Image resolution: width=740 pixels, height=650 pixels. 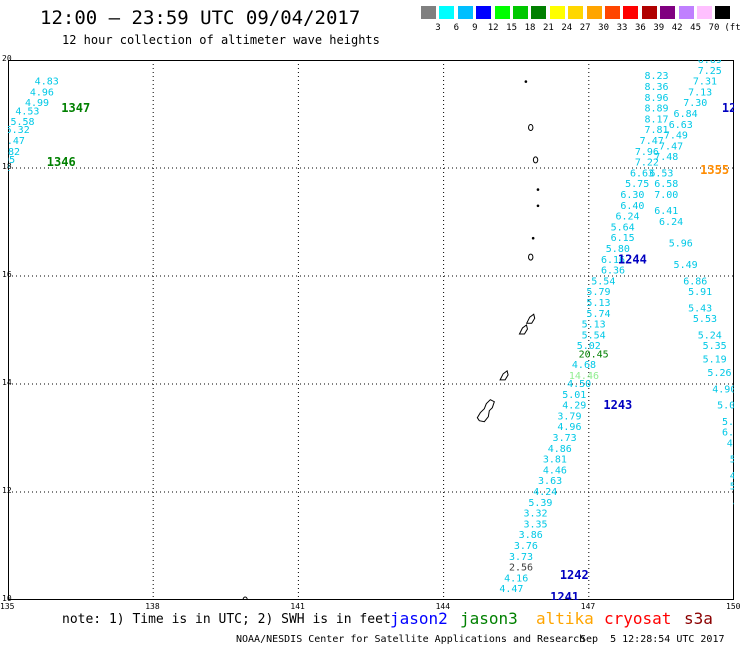 I want to click on wave-height-label: 5.64, so click(x=623, y=227).